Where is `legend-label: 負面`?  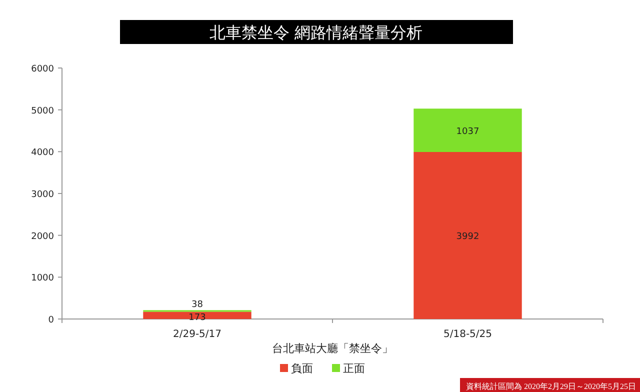 legend-label: 負面 is located at coordinates (302, 368).